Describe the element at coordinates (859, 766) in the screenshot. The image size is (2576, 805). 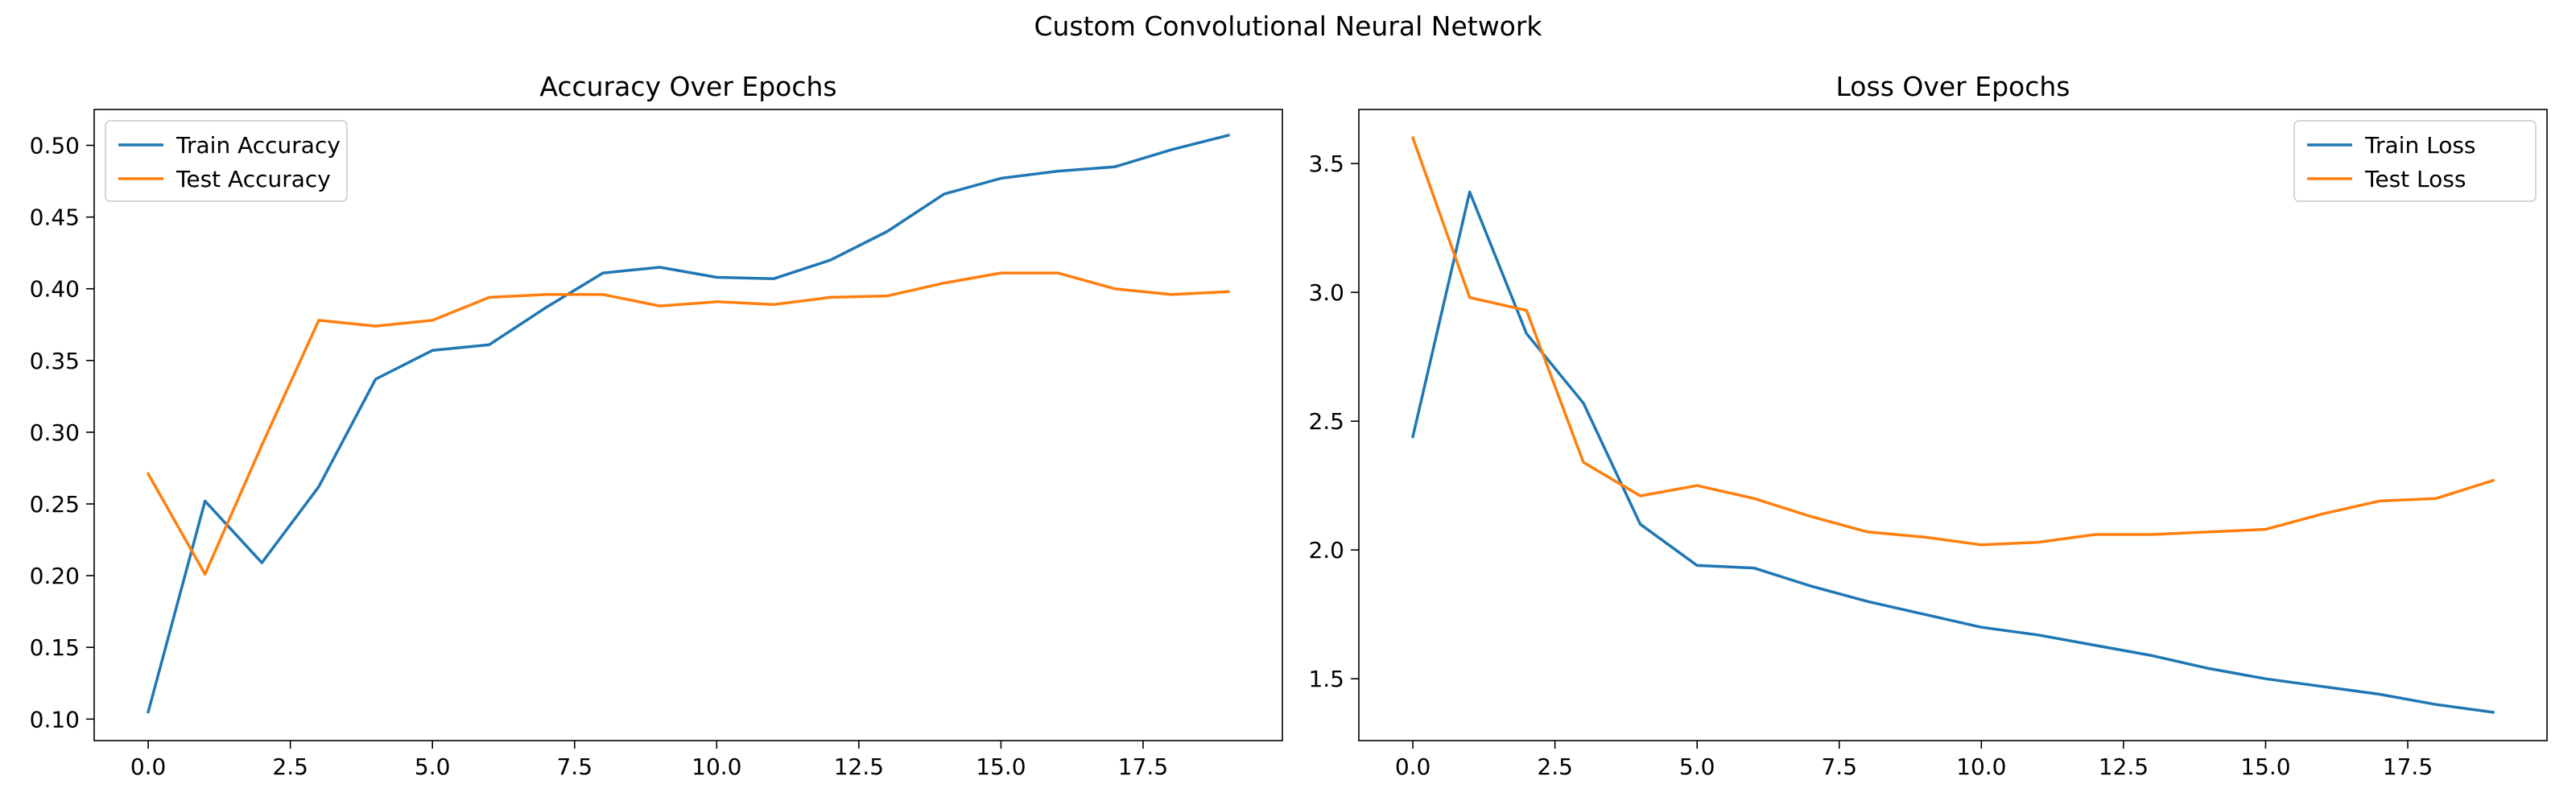
I see `accuracy-x-tick-label: 12.5` at that location.